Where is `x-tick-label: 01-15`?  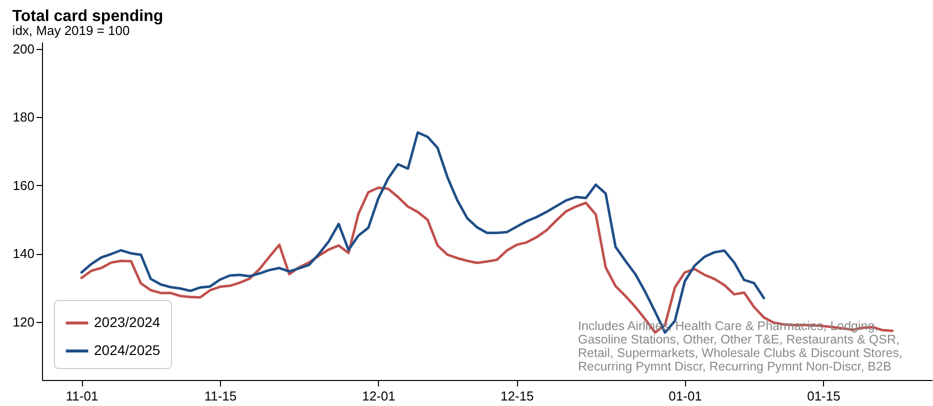 x-tick-label: 01-15 is located at coordinates (823, 396).